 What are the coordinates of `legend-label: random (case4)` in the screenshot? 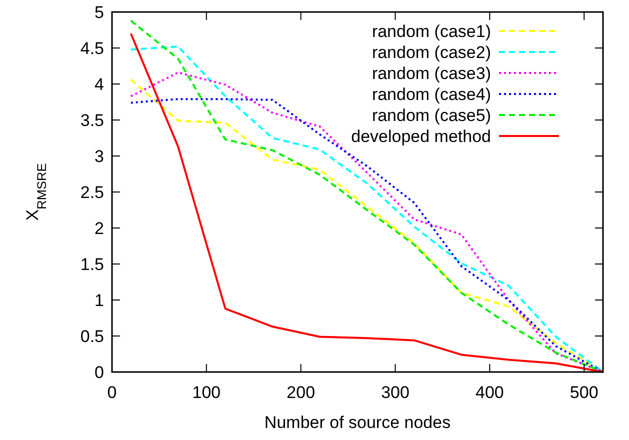 It's located at (431, 94).